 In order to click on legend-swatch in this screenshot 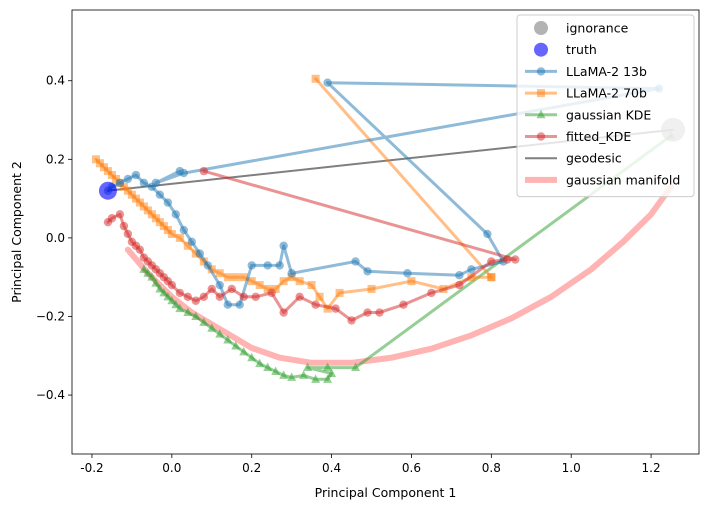, I will do `click(541, 49)`.